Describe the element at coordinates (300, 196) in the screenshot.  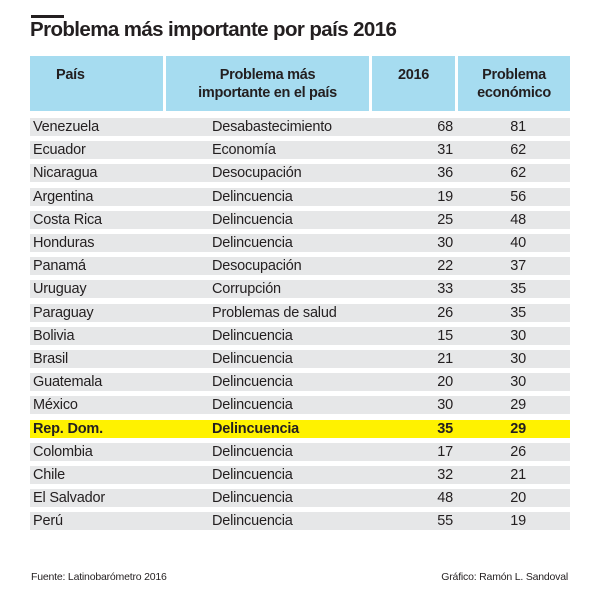
I see `table-row: Argentina Delincuencia 19 56` at that location.